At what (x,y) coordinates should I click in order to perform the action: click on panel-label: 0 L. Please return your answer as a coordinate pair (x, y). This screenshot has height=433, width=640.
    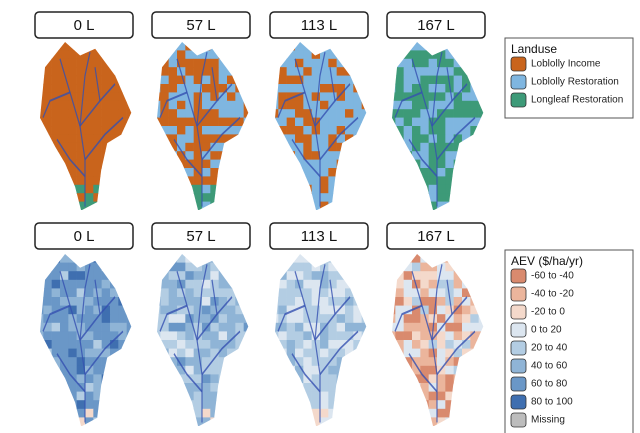
    Looking at the image, I should click on (84, 25).